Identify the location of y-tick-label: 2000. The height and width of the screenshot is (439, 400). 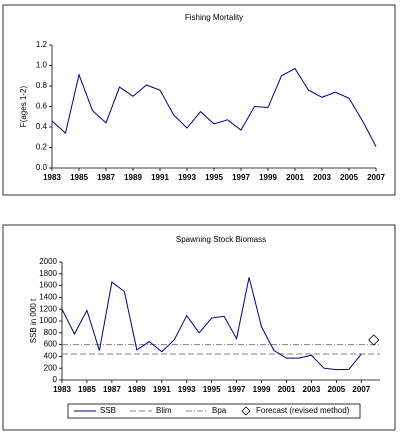
(48, 261).